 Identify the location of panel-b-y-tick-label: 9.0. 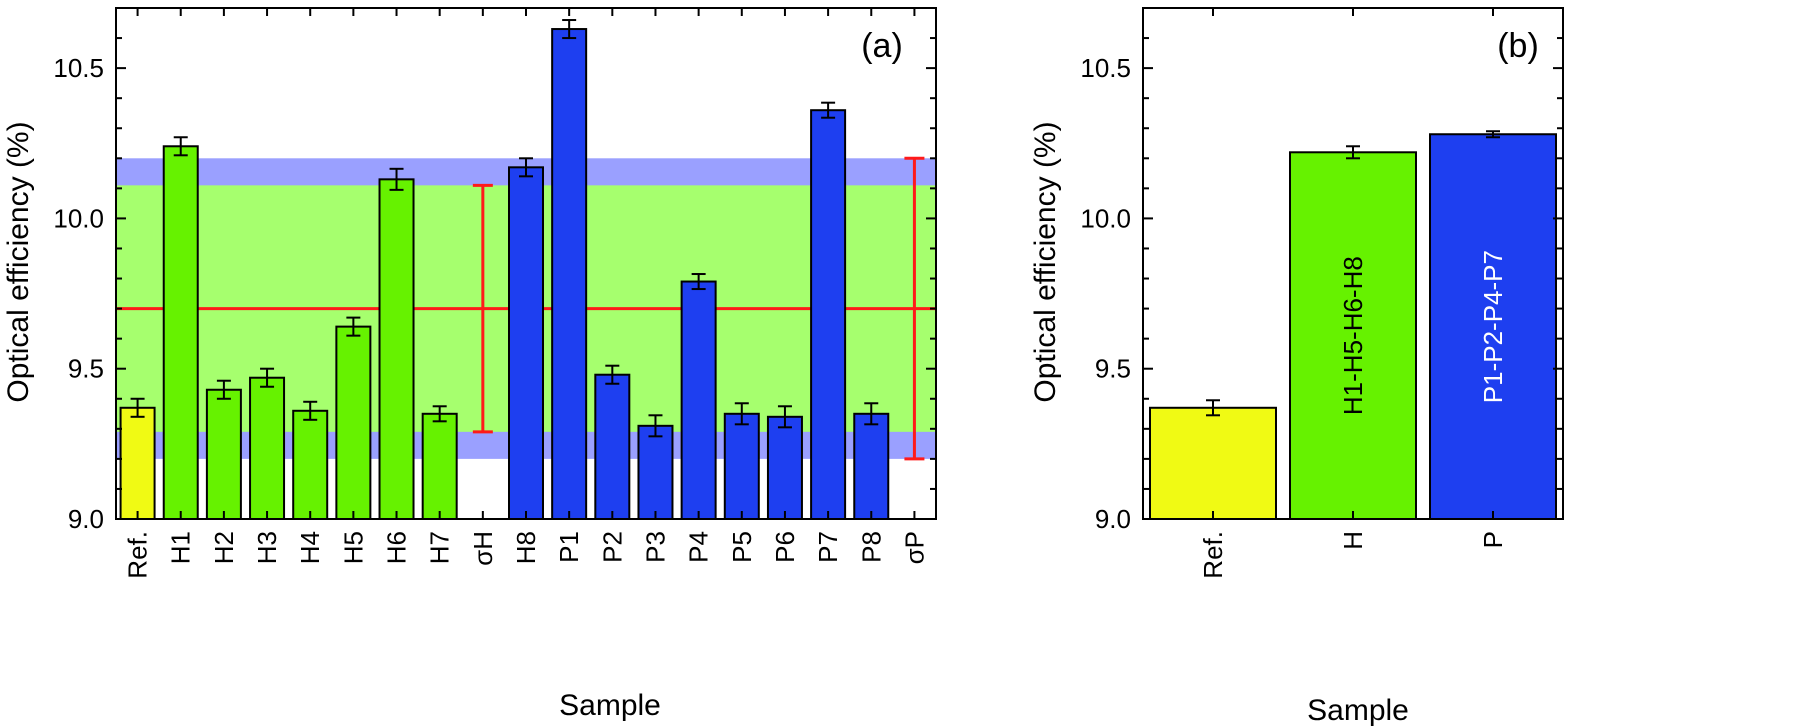
(1113, 519).